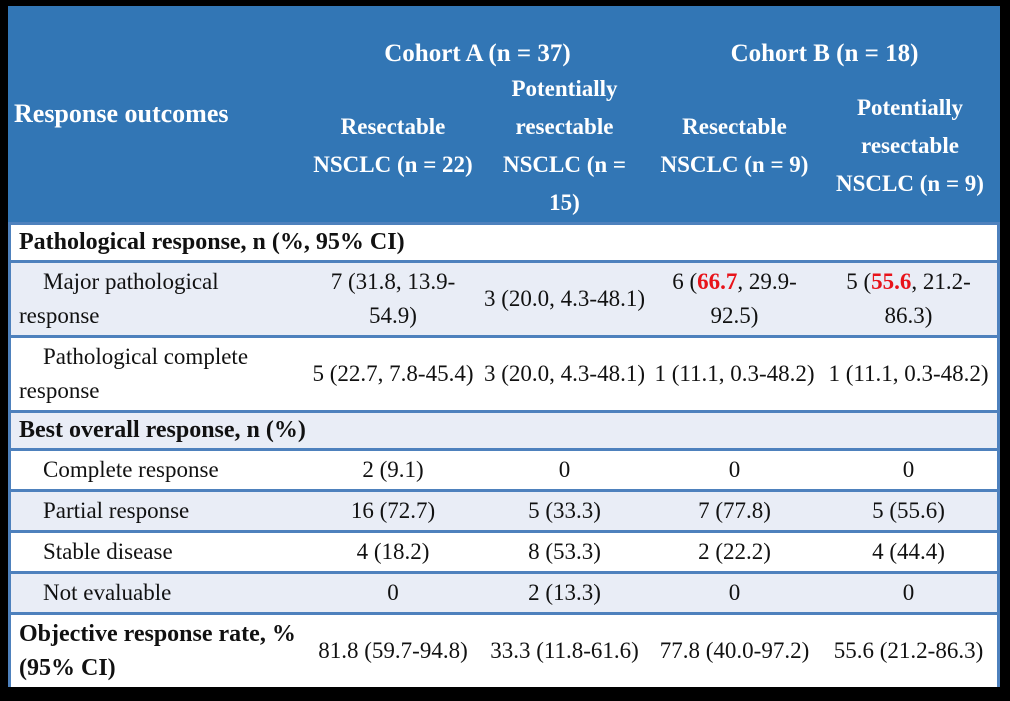  I want to click on table-row: Complete response 2 (9.1) 0 0 0, so click(504, 468).